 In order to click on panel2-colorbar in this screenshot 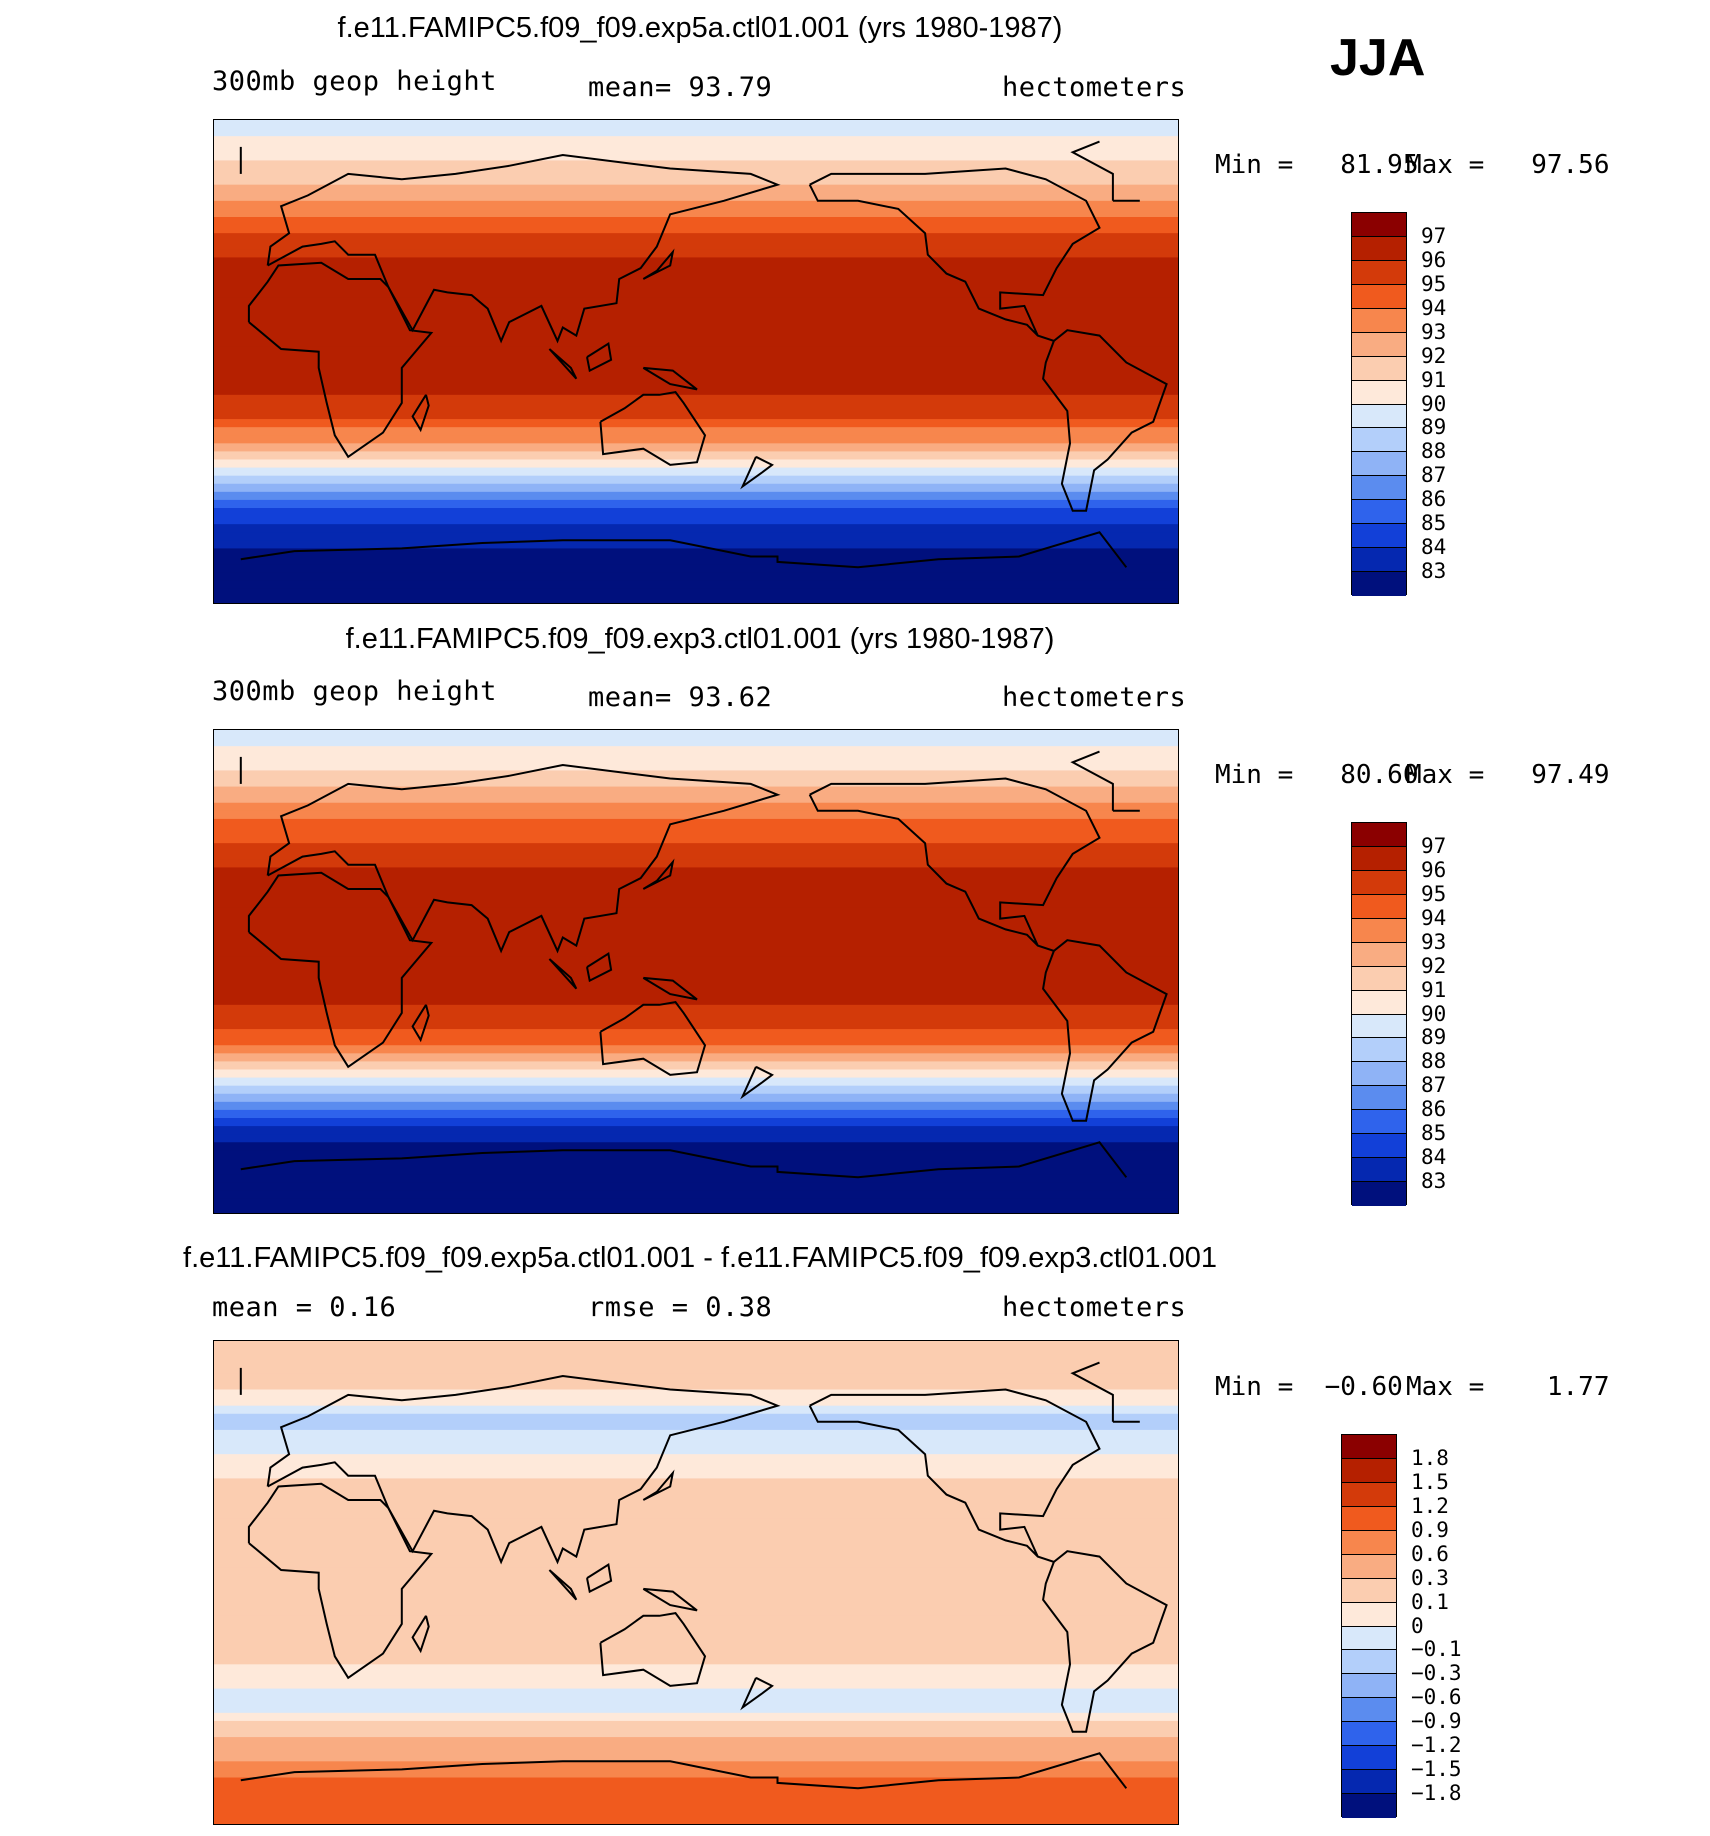, I will do `click(1379, 1014)`.